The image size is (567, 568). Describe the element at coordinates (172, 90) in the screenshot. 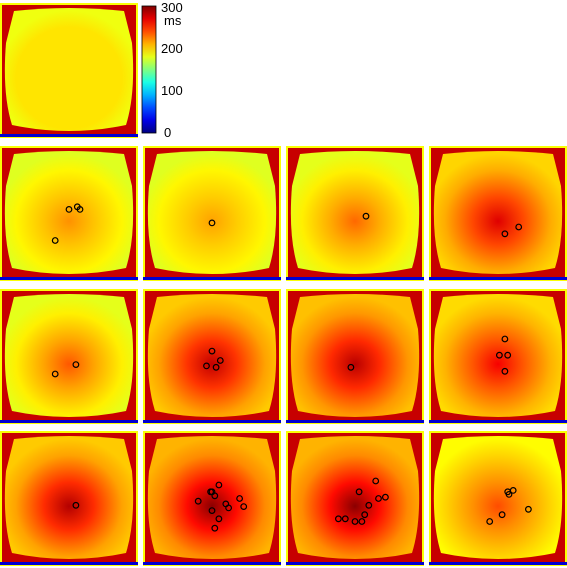

I see `colorbar-tick-100: 100` at that location.